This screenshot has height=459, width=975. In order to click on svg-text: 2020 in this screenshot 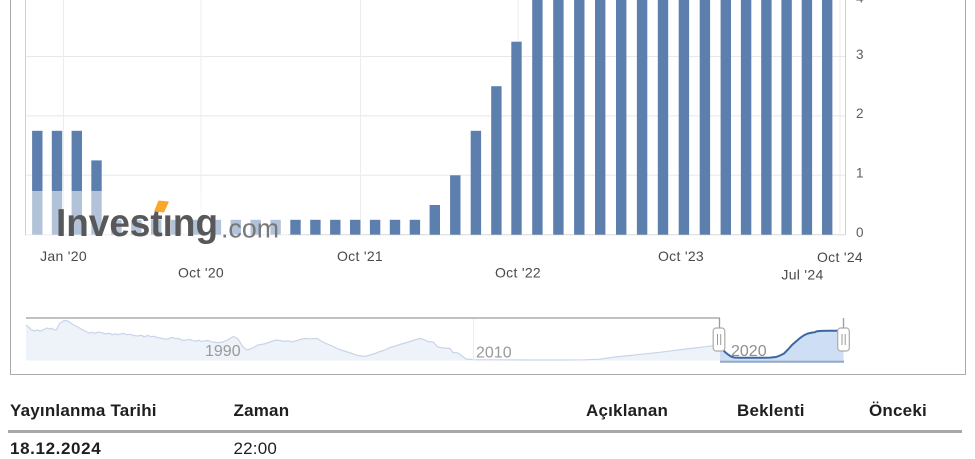, I will do `click(749, 351)`.